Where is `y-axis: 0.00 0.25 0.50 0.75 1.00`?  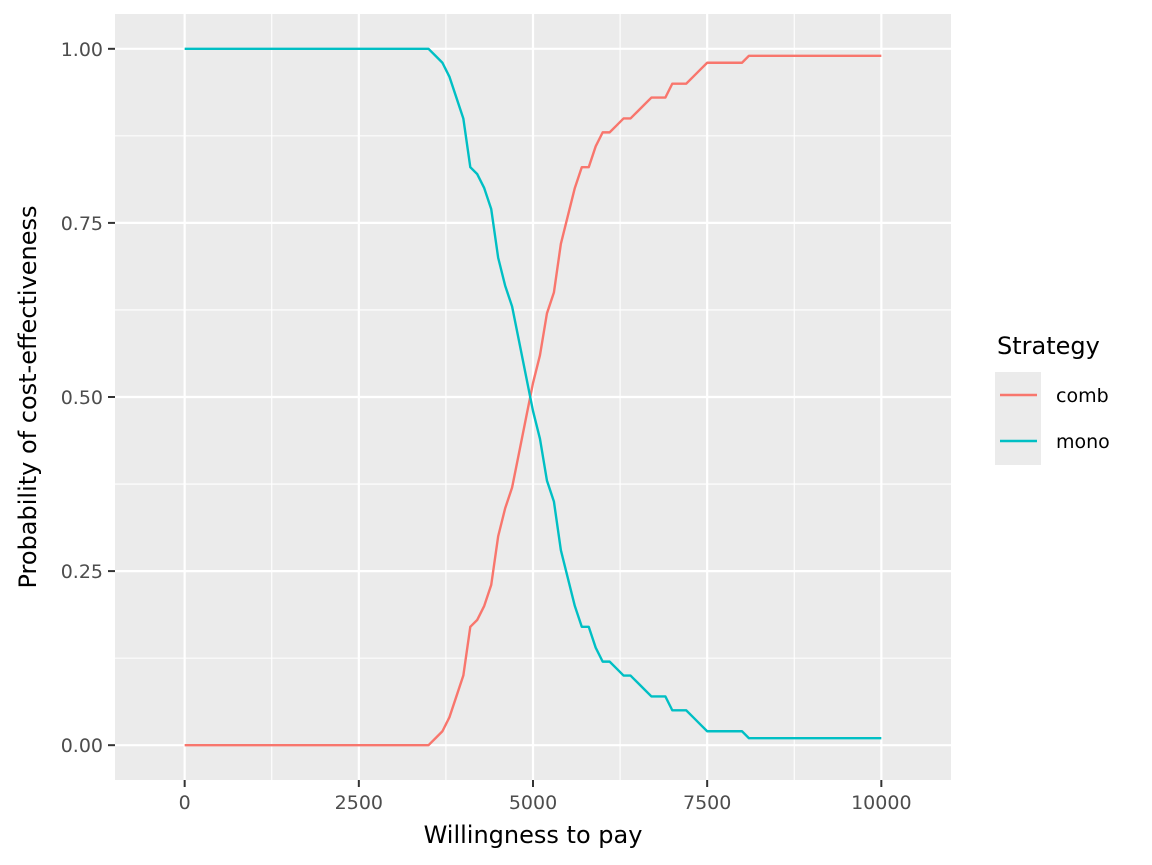 y-axis: 0.00 0.25 0.50 0.75 1.00 is located at coordinates (88, 398).